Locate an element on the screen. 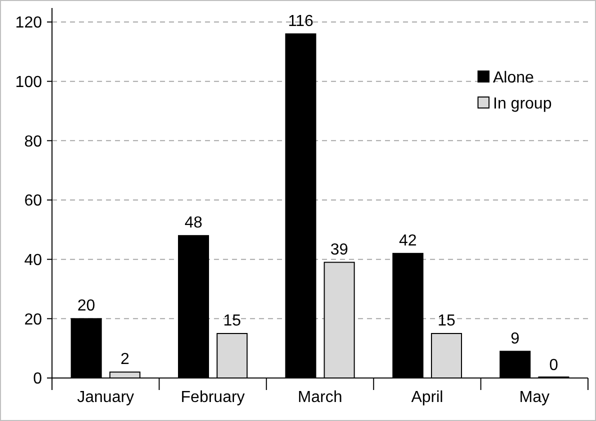  data-label: 42 is located at coordinates (408, 241).